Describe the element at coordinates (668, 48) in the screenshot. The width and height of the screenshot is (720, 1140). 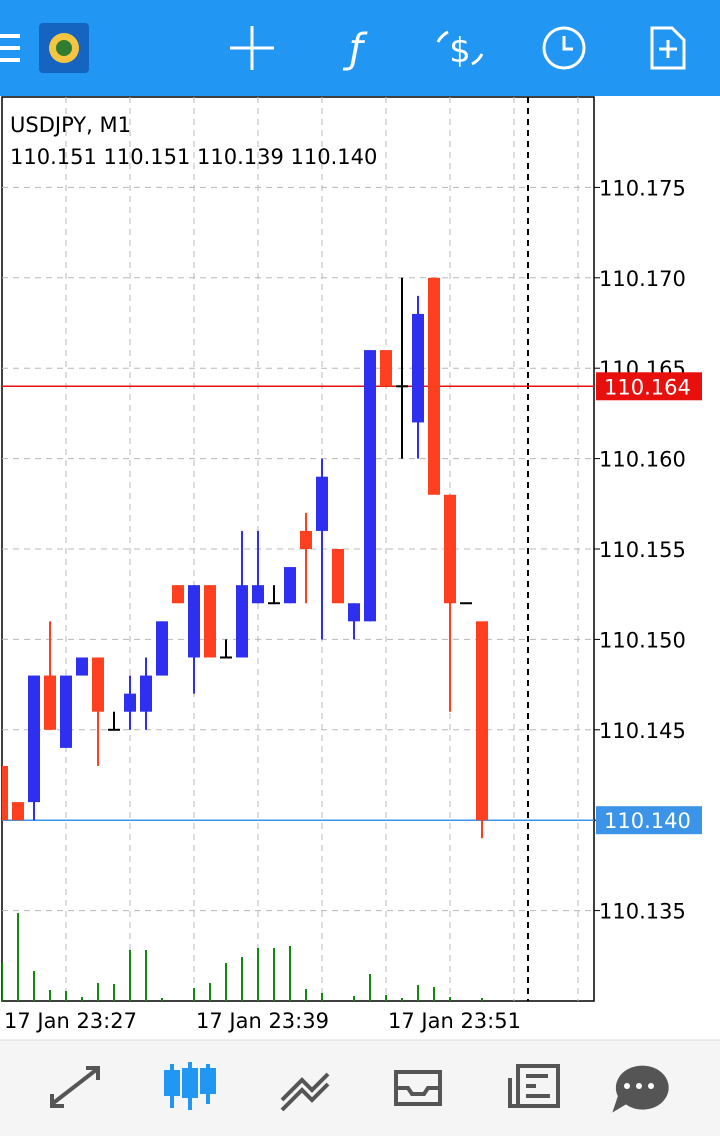
I see `objects-button` at that location.